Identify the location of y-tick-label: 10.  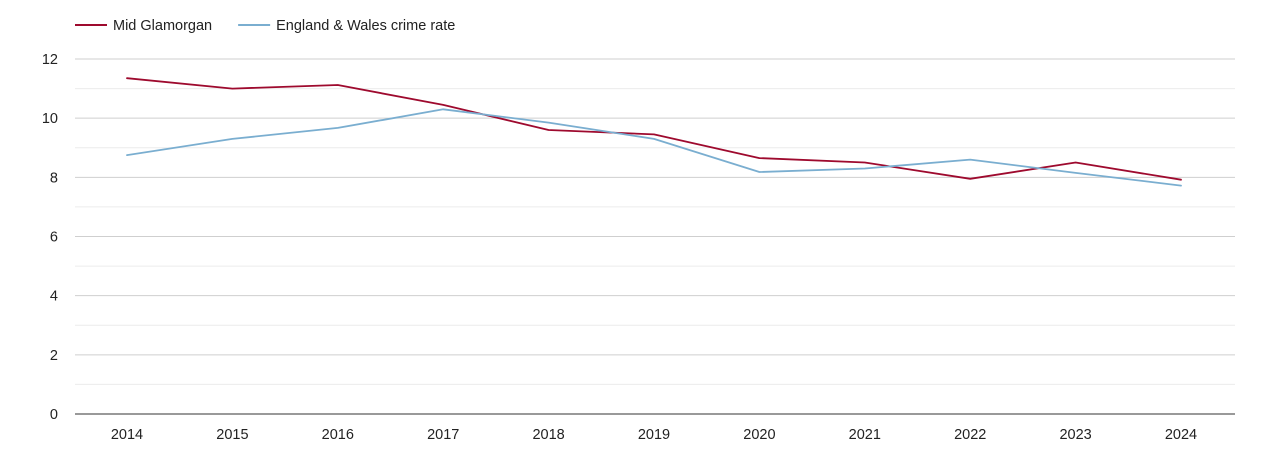
(50, 119).